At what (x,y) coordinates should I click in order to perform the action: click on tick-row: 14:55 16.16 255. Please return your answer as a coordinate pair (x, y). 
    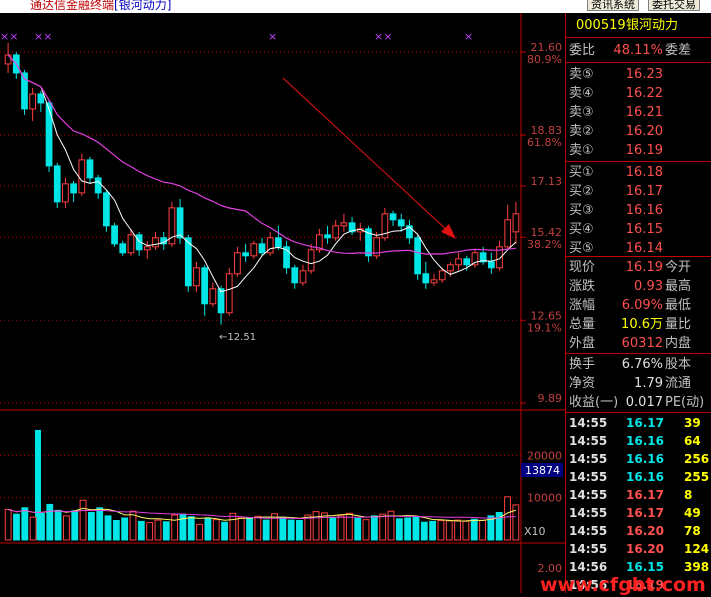
    Looking at the image, I should click on (638, 477).